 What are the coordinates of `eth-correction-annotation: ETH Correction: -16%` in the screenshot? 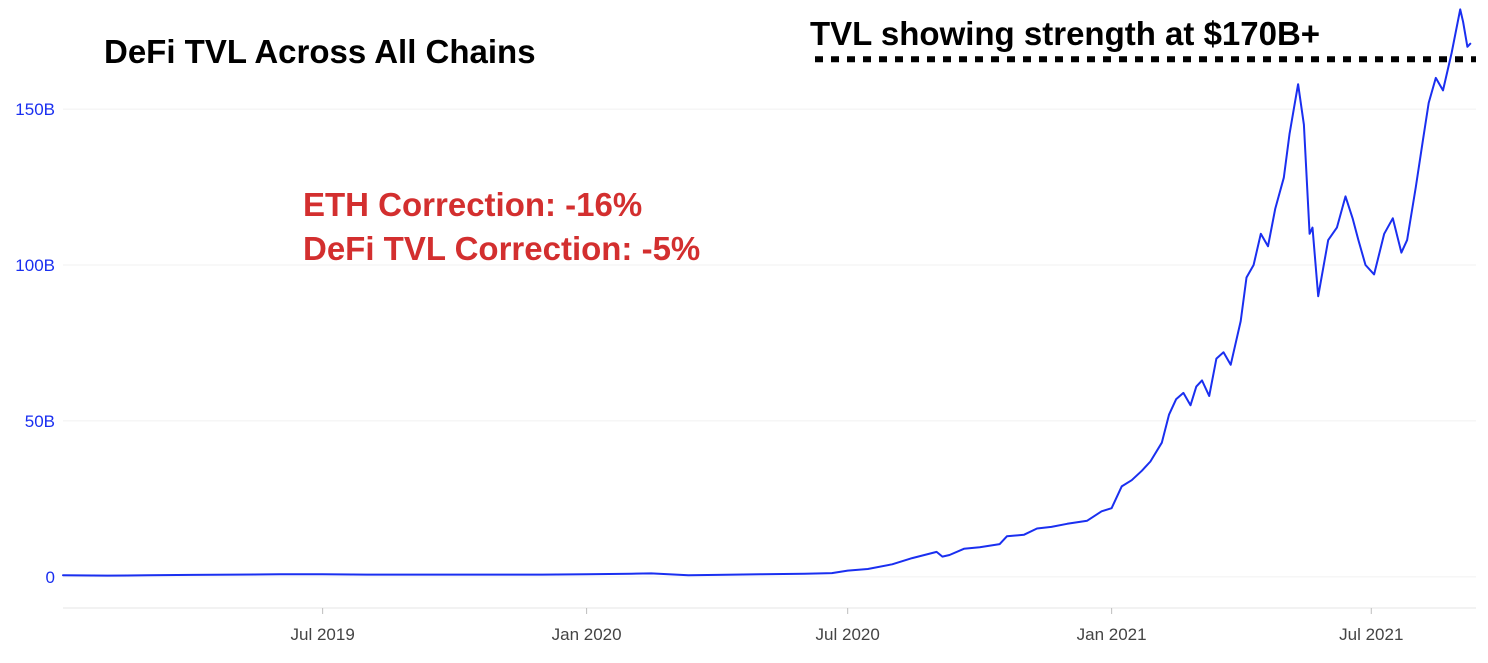 It's located at (472, 204).